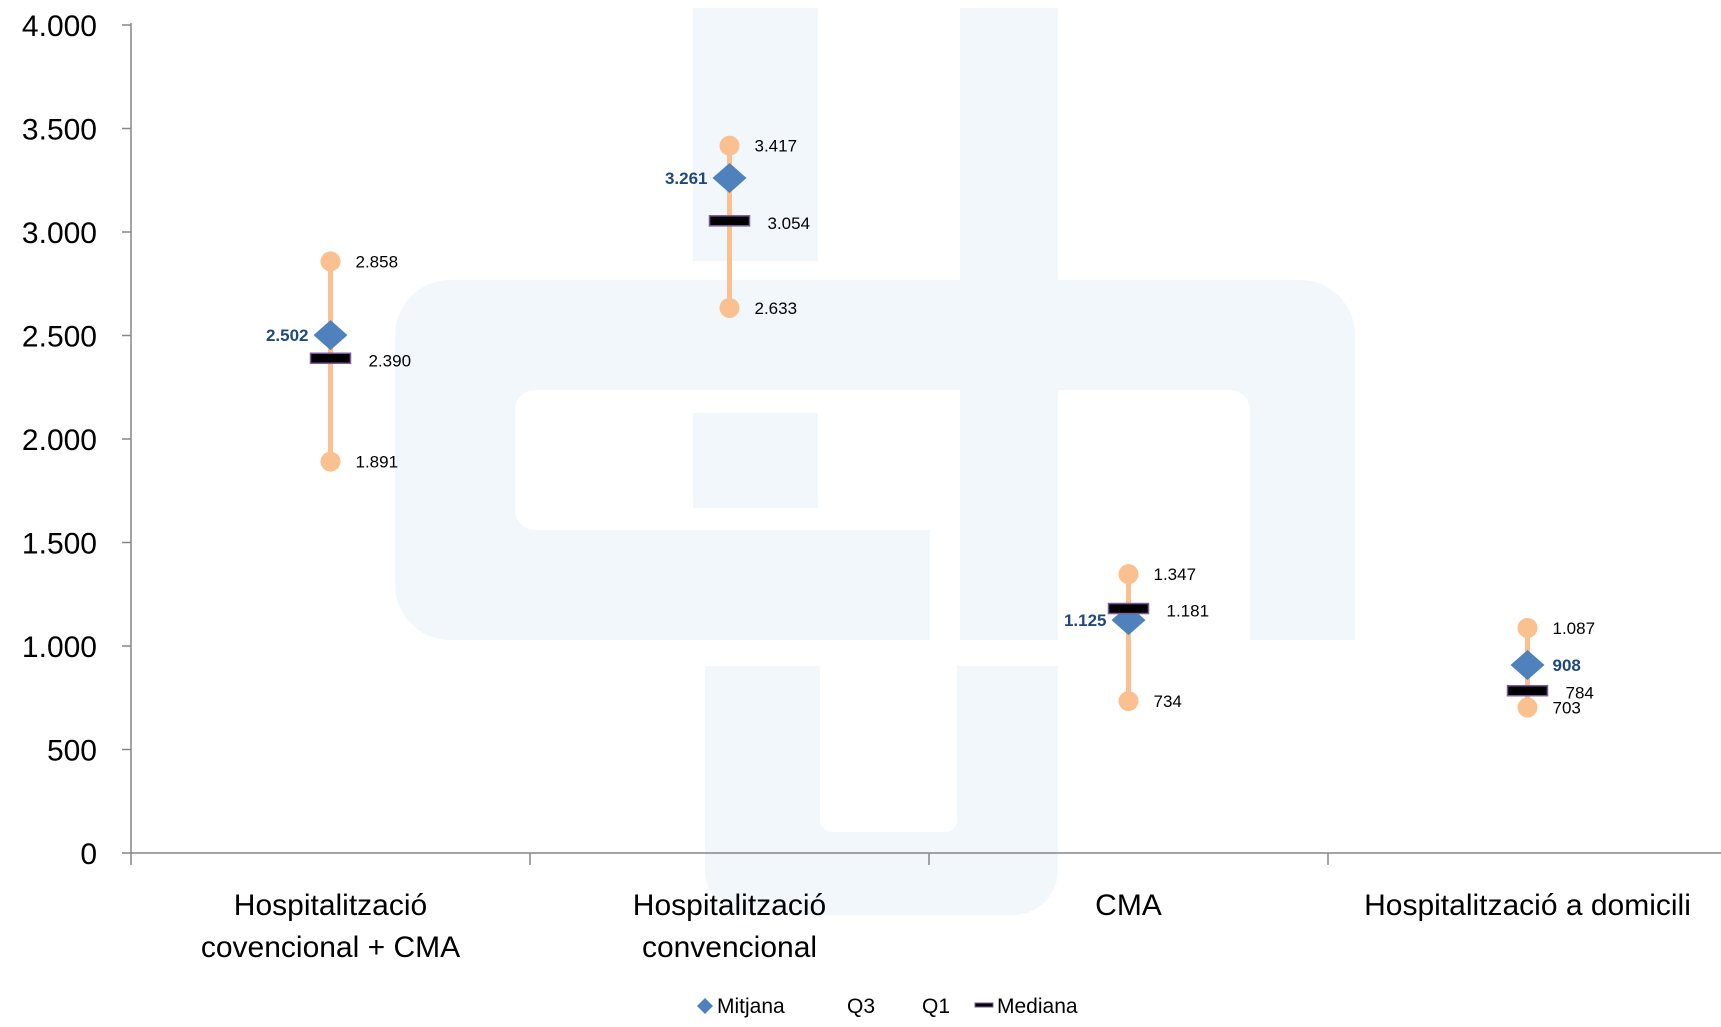 The image size is (1721, 1027). What do you see at coordinates (330, 947) in the screenshot?
I see `category-label: covencional + CMA` at bounding box center [330, 947].